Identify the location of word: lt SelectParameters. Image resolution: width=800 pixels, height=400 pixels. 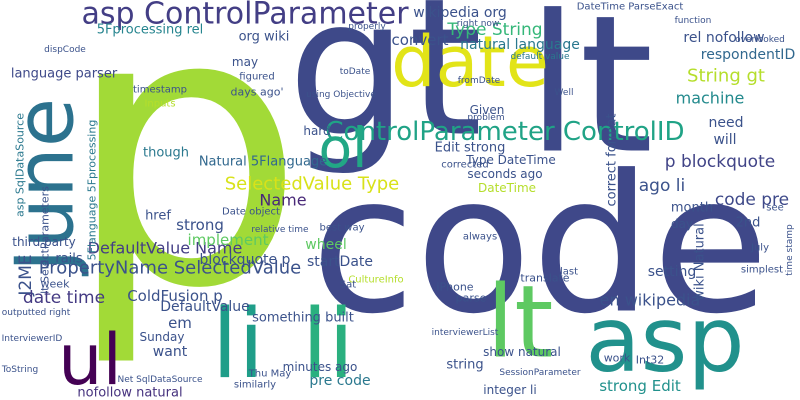
(45, 240).